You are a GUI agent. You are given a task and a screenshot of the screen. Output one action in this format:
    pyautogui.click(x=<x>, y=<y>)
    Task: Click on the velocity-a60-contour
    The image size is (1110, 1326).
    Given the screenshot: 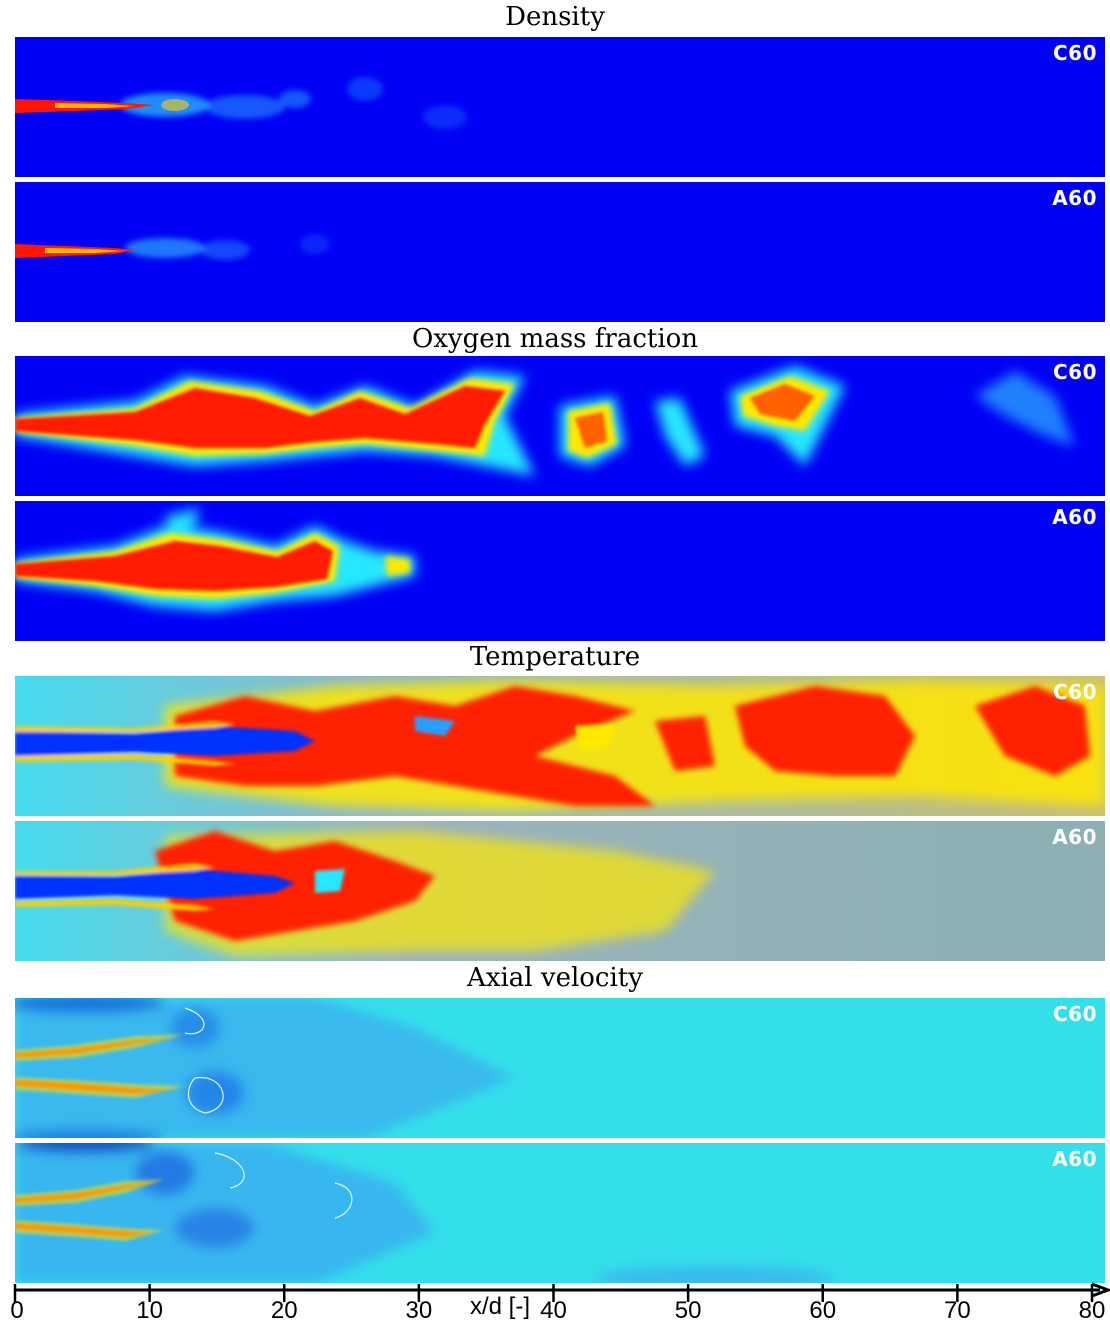 What is the action you would take?
    pyautogui.click(x=560, y=1213)
    